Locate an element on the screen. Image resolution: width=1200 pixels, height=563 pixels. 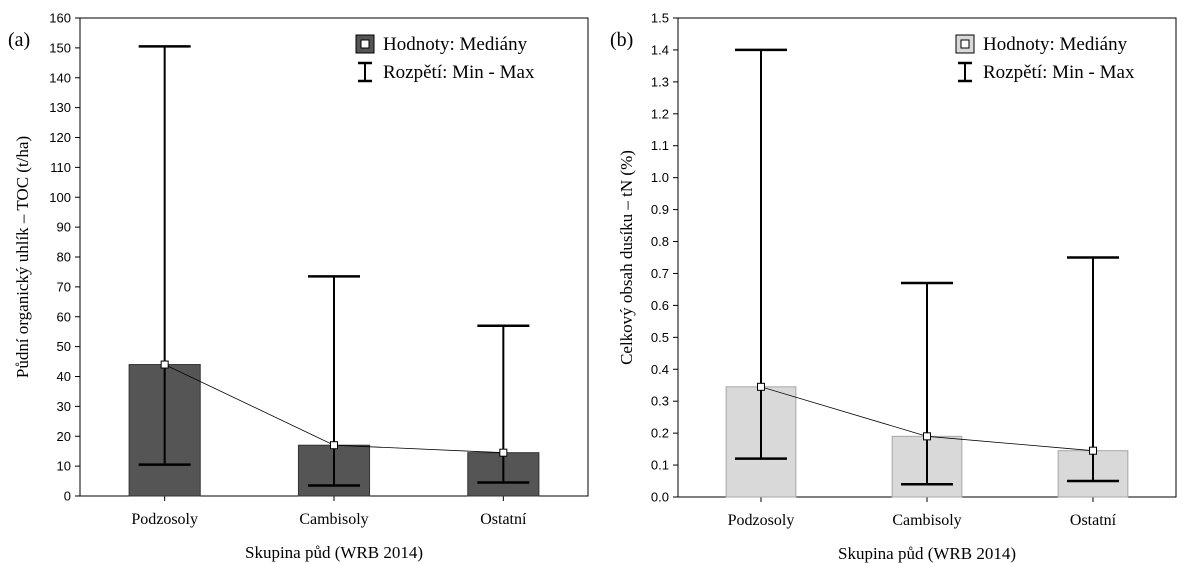
y-tick-label: 1.0 is located at coordinates (660, 177).